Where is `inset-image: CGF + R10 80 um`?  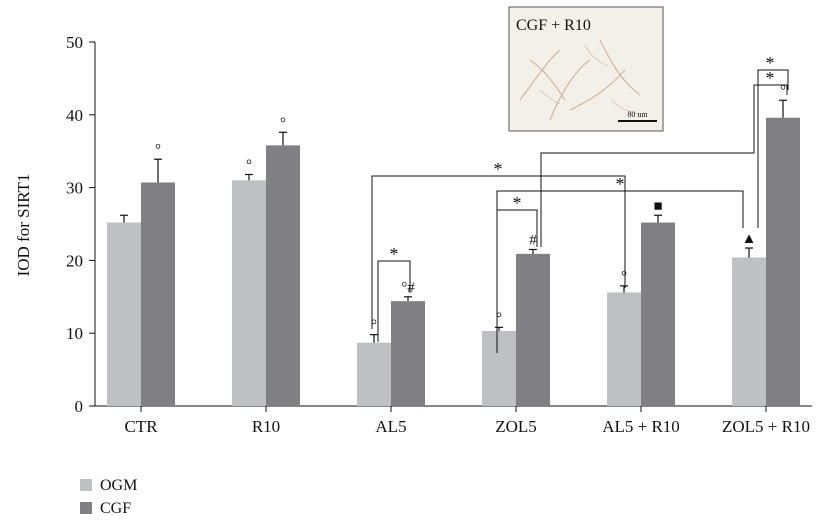
inset-image: CGF + R10 80 um is located at coordinates (586, 69).